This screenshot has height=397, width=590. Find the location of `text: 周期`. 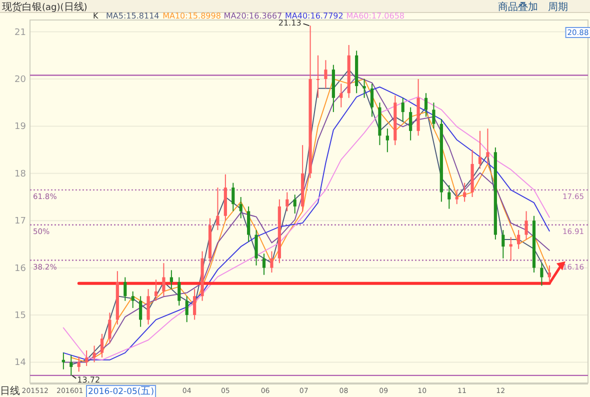

text: 周期 is located at coordinates (558, 7).